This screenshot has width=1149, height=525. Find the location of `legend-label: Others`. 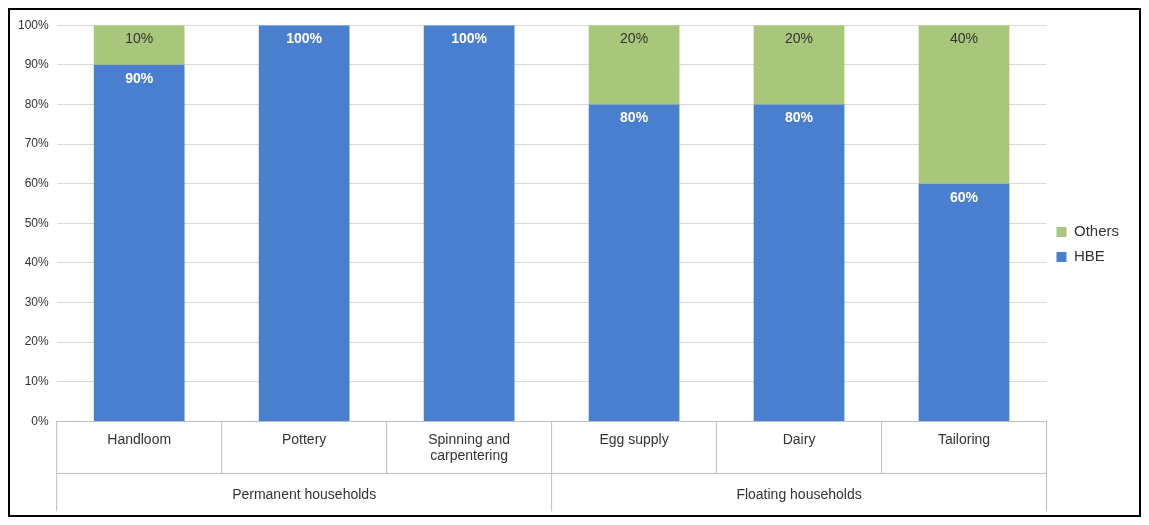

legend-label: Others is located at coordinates (1096, 231).